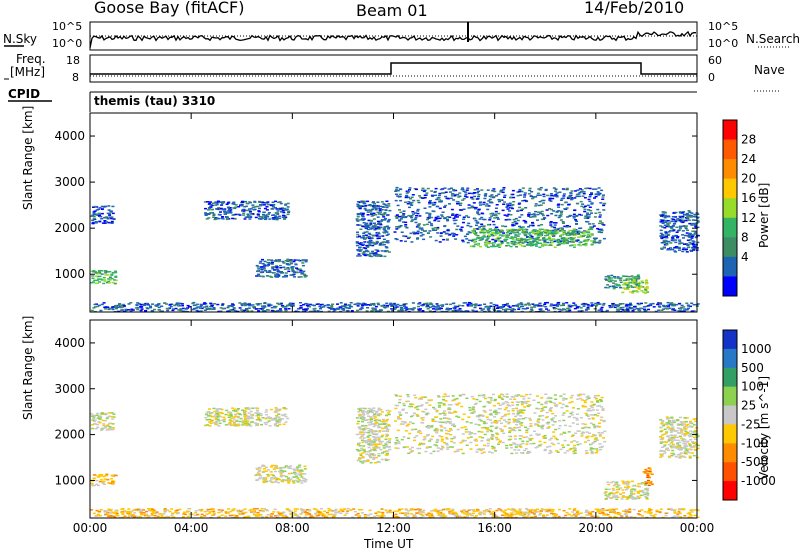 The height and width of the screenshot is (554, 800). I want to click on power-colorbar-tick: 24, so click(748, 159).